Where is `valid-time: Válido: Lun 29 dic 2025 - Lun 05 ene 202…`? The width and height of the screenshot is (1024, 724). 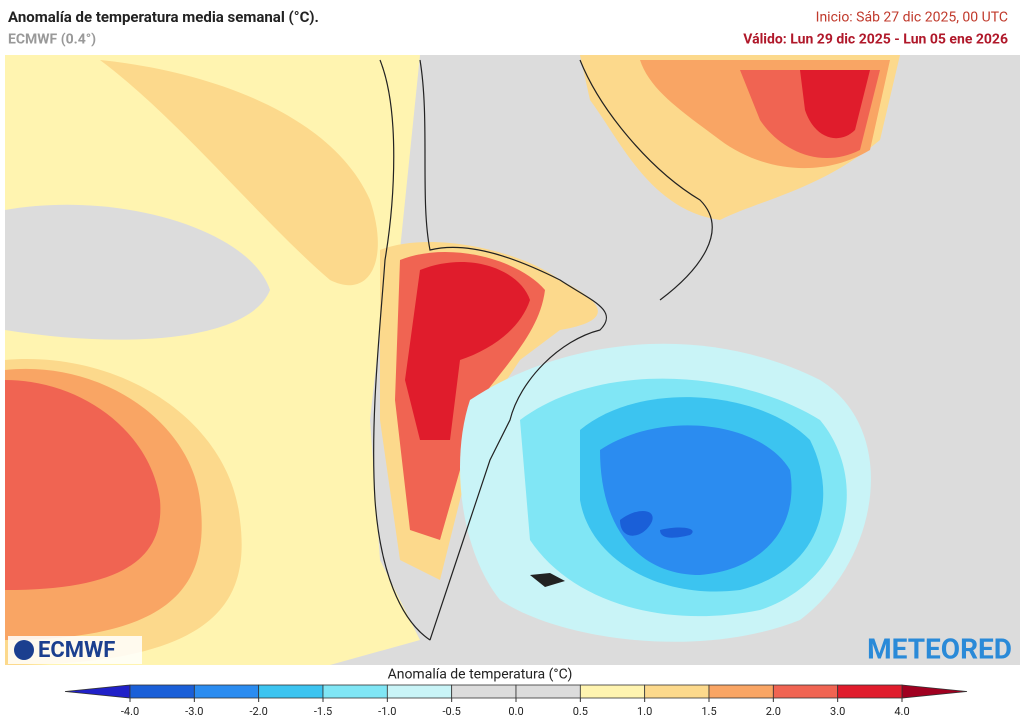 valid-time: Válido: Lun 29 dic 2025 - Lun 05 ene 202… is located at coordinates (875, 40).